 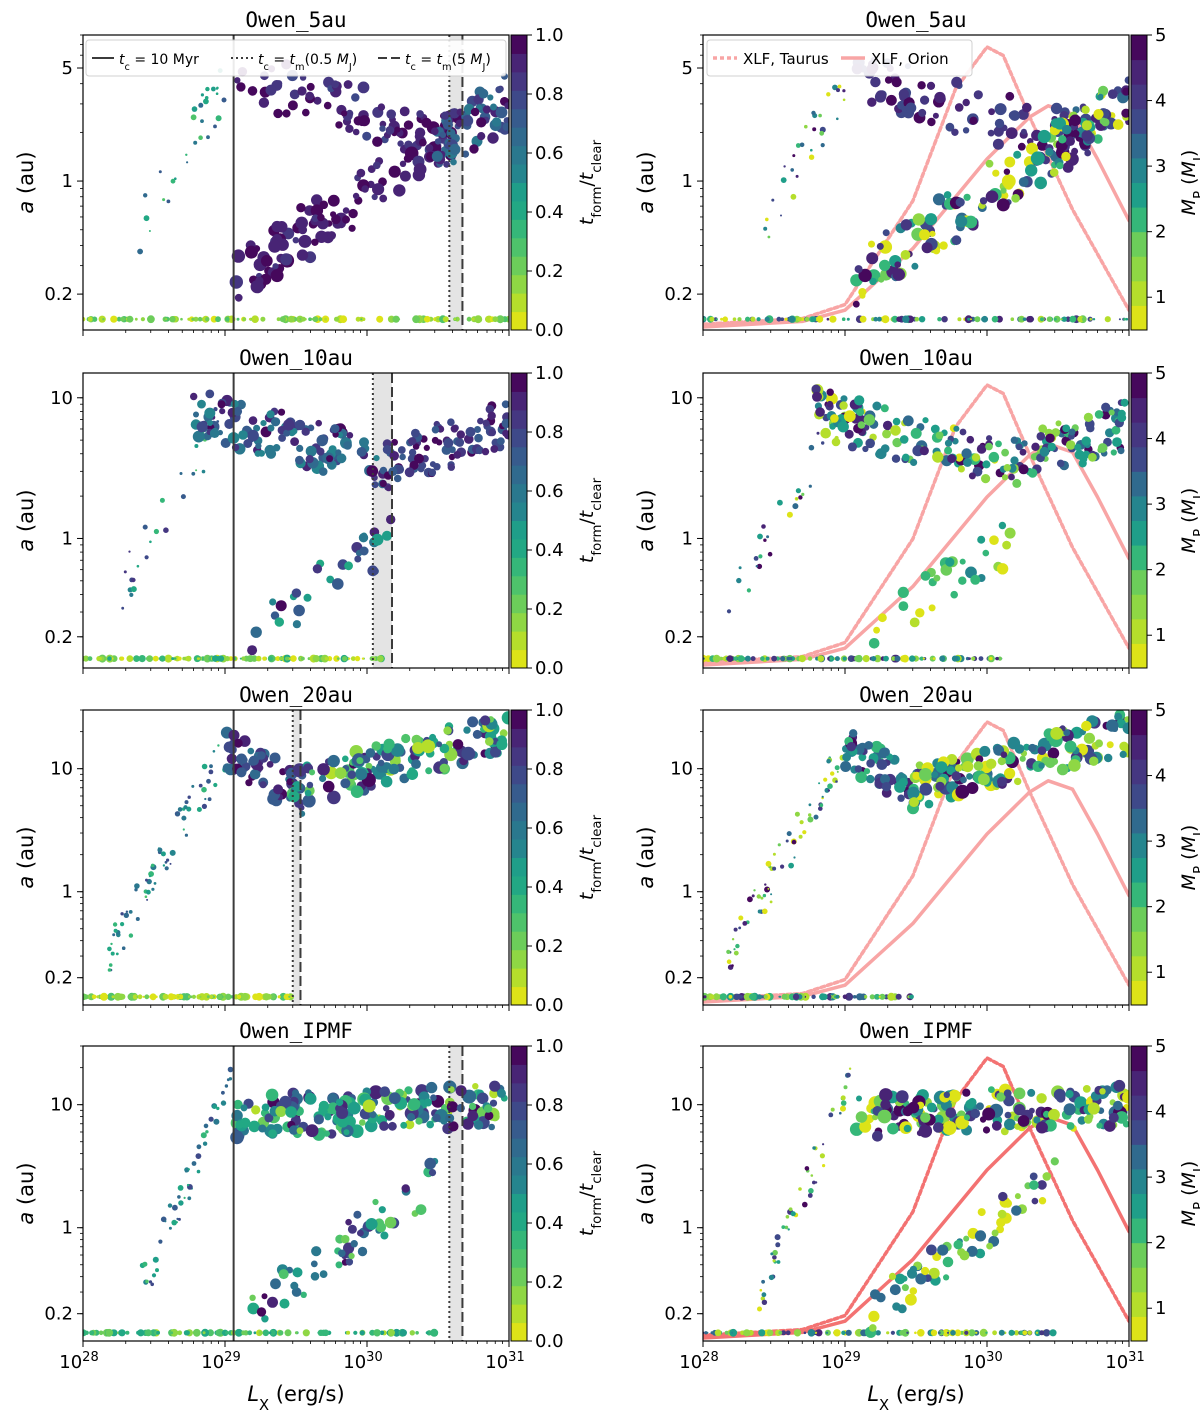 What do you see at coordinates (1160, 373) in the screenshot?
I see `colorbar-tick-label: 5` at bounding box center [1160, 373].